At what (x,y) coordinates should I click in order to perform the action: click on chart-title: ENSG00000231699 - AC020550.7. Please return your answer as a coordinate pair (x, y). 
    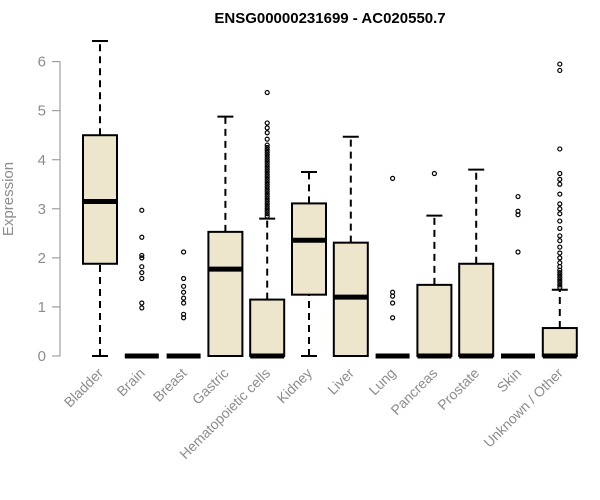
    Looking at the image, I should click on (329, 18).